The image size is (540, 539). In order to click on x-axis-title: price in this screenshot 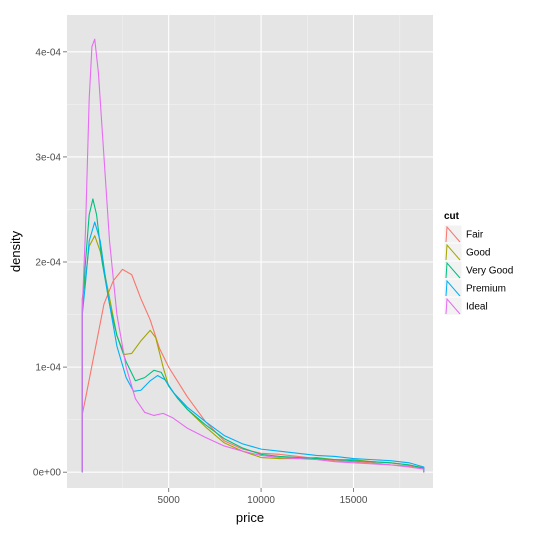, I will do `click(250, 517)`.